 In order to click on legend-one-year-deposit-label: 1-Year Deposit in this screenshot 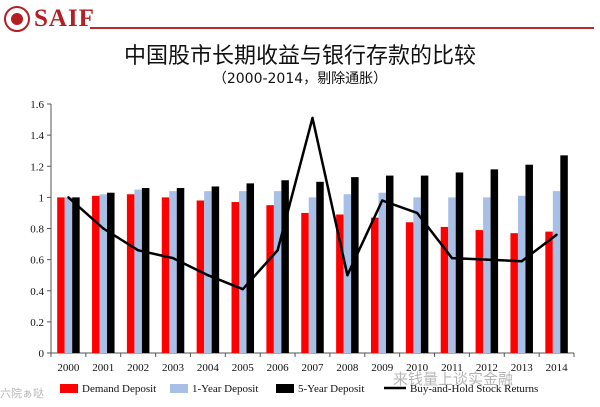, I will do `click(225, 389)`.